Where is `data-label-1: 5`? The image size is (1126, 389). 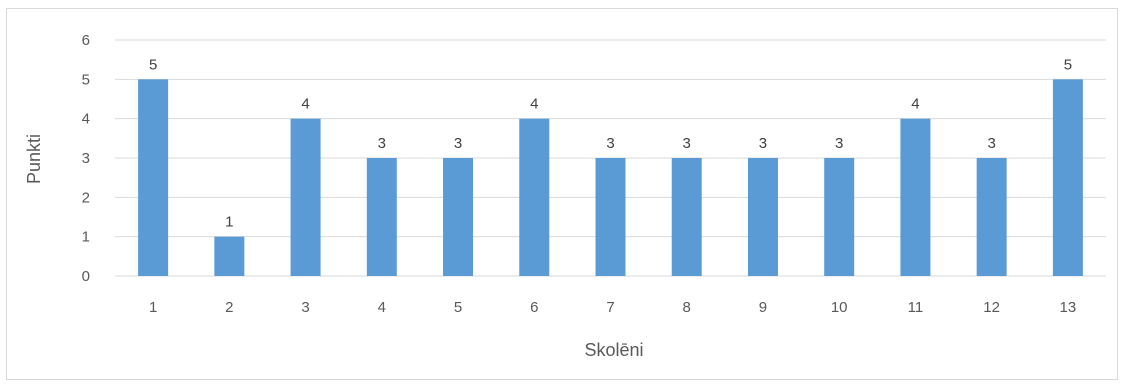
data-label-1: 5 is located at coordinates (153, 64).